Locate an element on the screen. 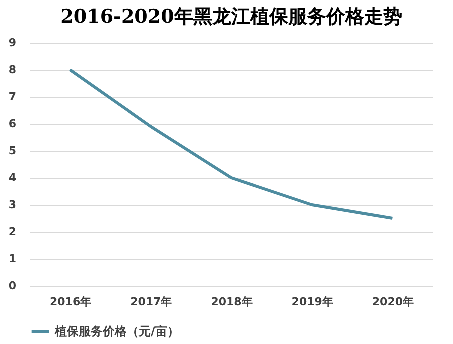 The height and width of the screenshot is (344, 453). y-tick-label: 4 is located at coordinates (12, 178).